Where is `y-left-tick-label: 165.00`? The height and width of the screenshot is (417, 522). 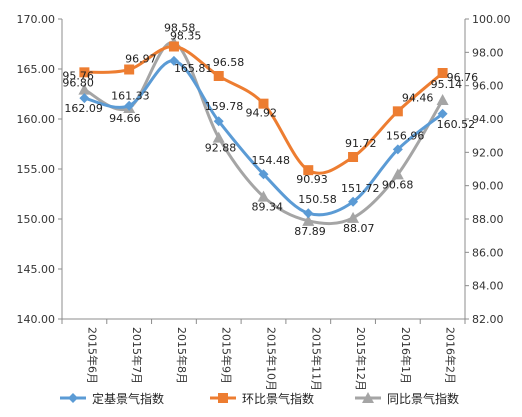 y-left-tick-label: 165.00 is located at coordinates (36, 69).